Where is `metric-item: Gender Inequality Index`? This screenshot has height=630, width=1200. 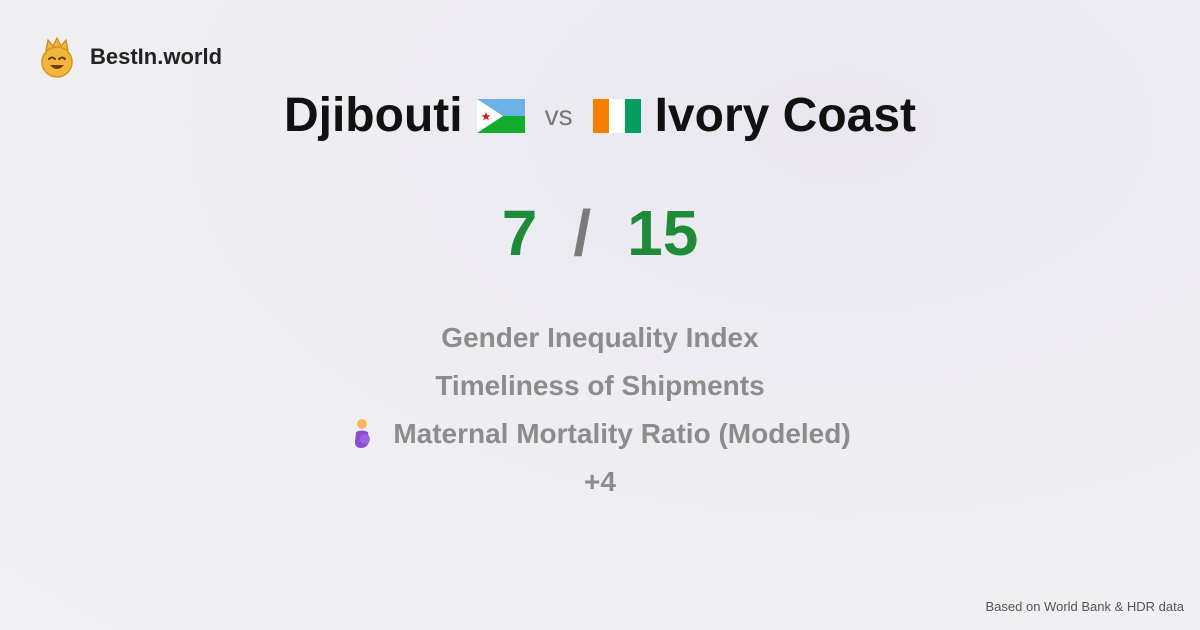
metric-item: Gender Inequality Index is located at coordinates (600, 338).